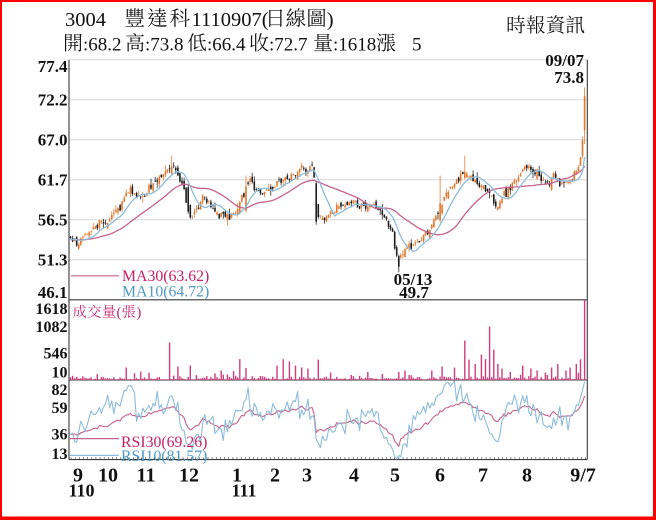 This screenshot has height=520, width=656. Describe the element at coordinates (413, 279) in the screenshot. I see `svg-text: 05/13` at that location.